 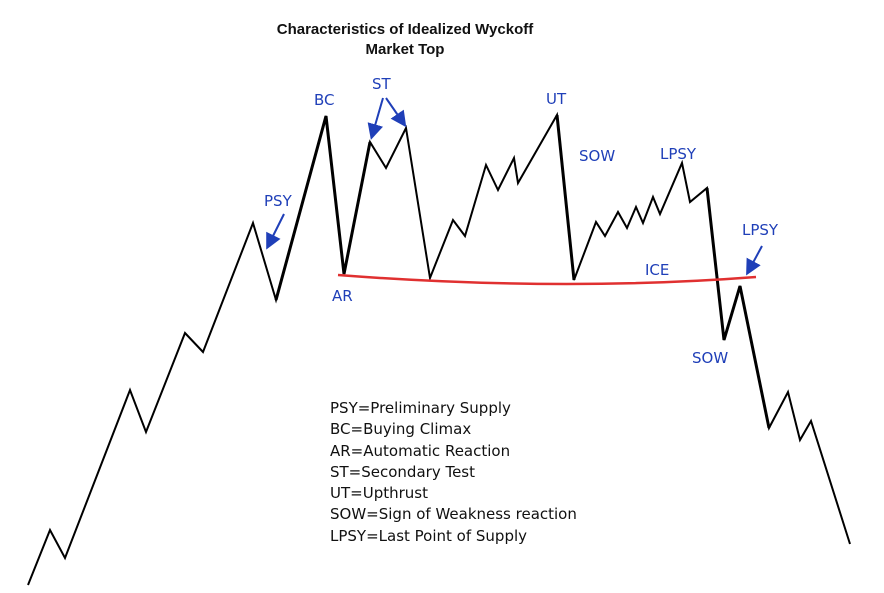 I want to click on bc-climax-leg, so click(x=323, y=208).